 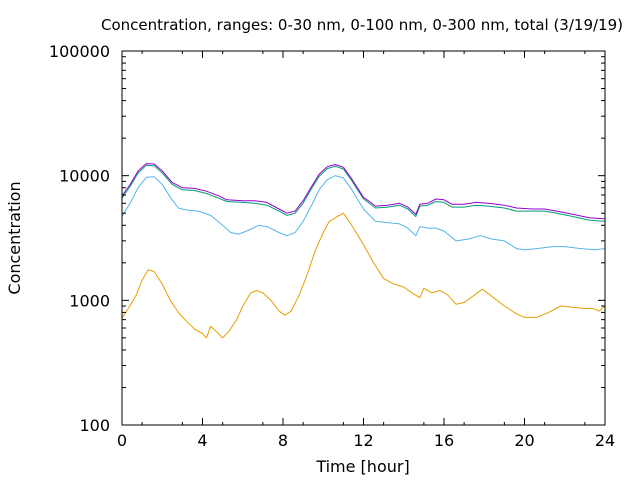 What do you see at coordinates (14, 237) in the screenshot?
I see `y-axis-label: Concentration` at bounding box center [14, 237].